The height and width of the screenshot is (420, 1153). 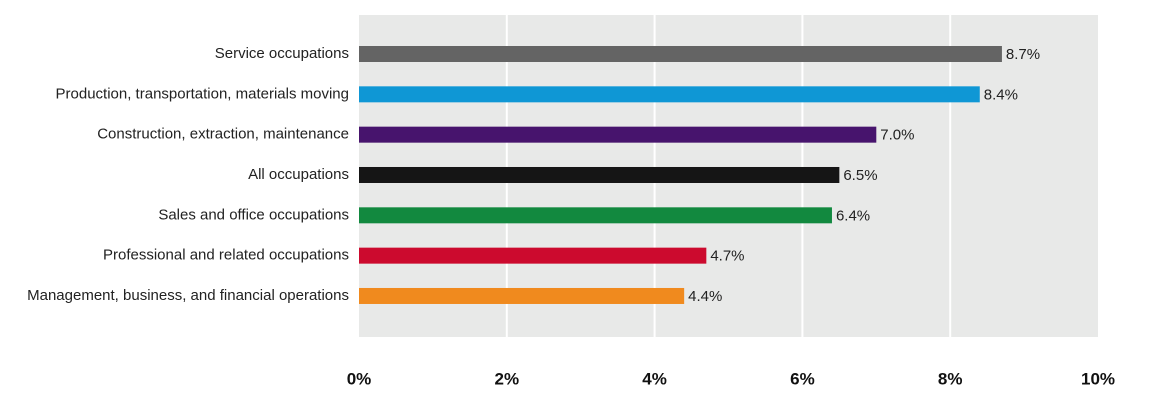 What do you see at coordinates (507, 378) in the screenshot?
I see `x-tick-label-1: 2%` at bounding box center [507, 378].